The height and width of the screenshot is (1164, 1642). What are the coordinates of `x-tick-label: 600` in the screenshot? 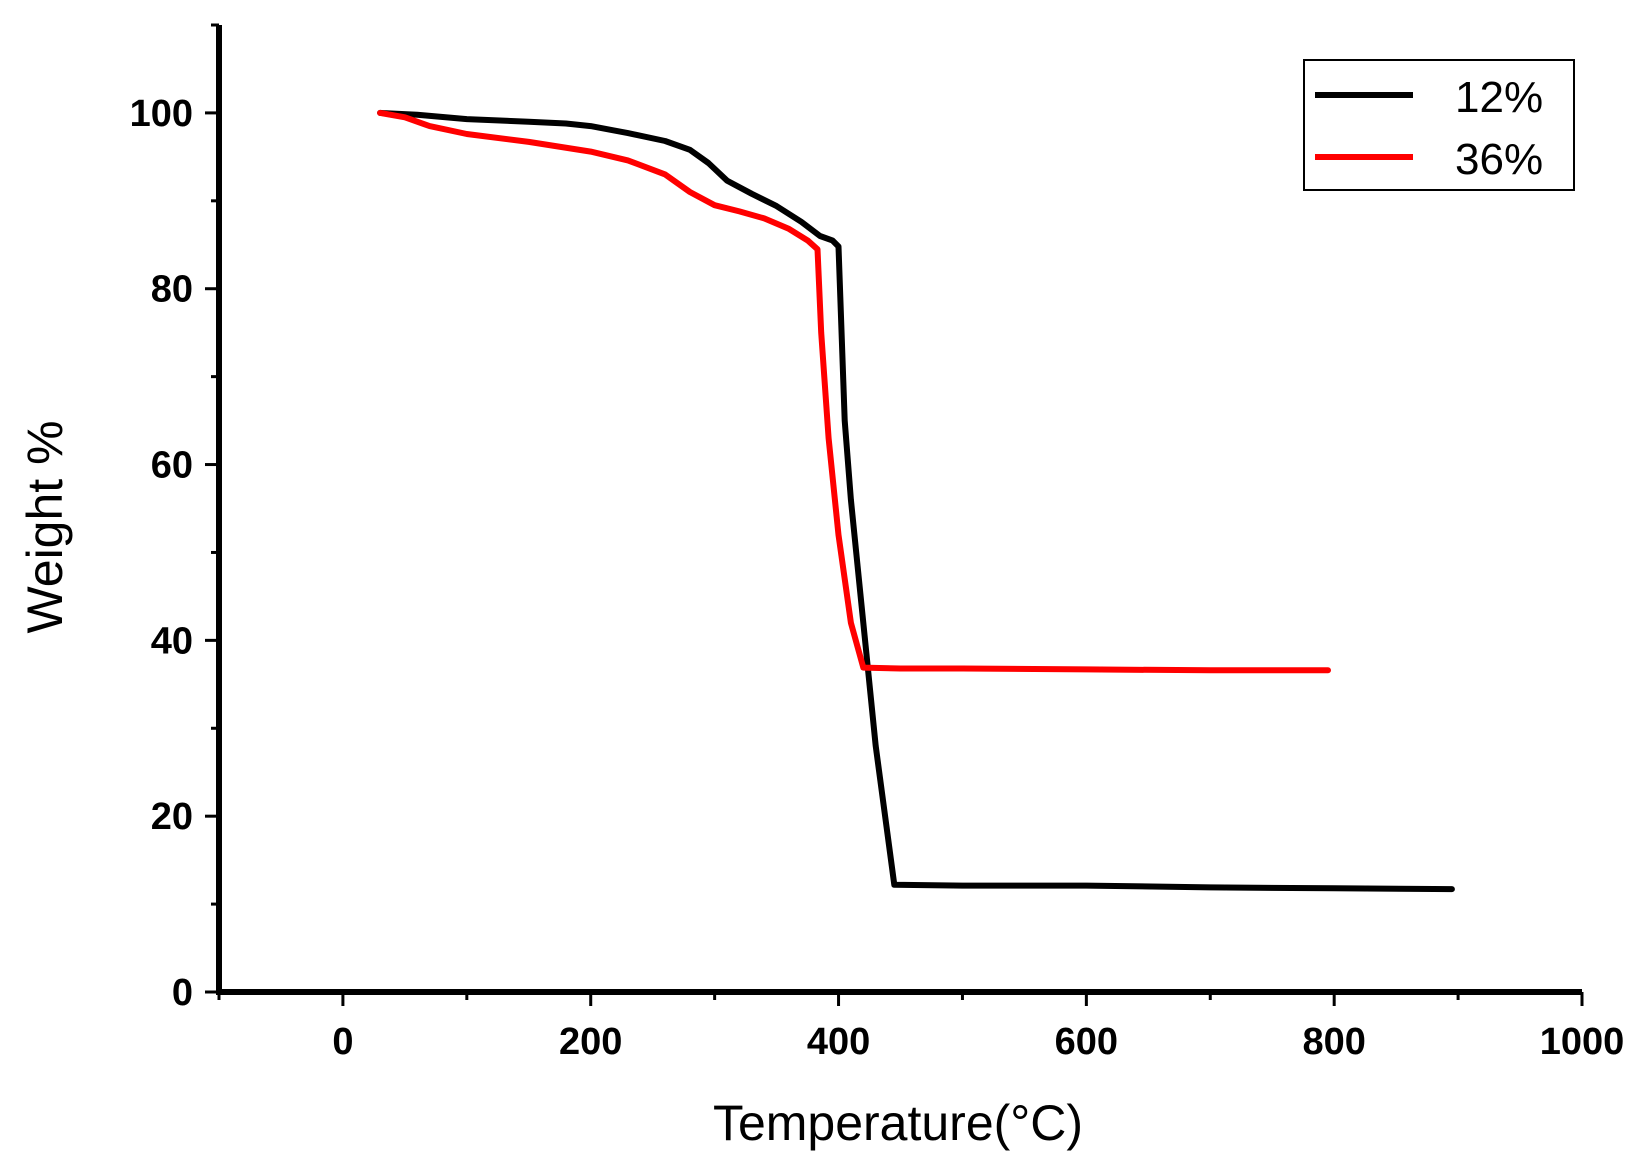 It's located at (1086, 1042).